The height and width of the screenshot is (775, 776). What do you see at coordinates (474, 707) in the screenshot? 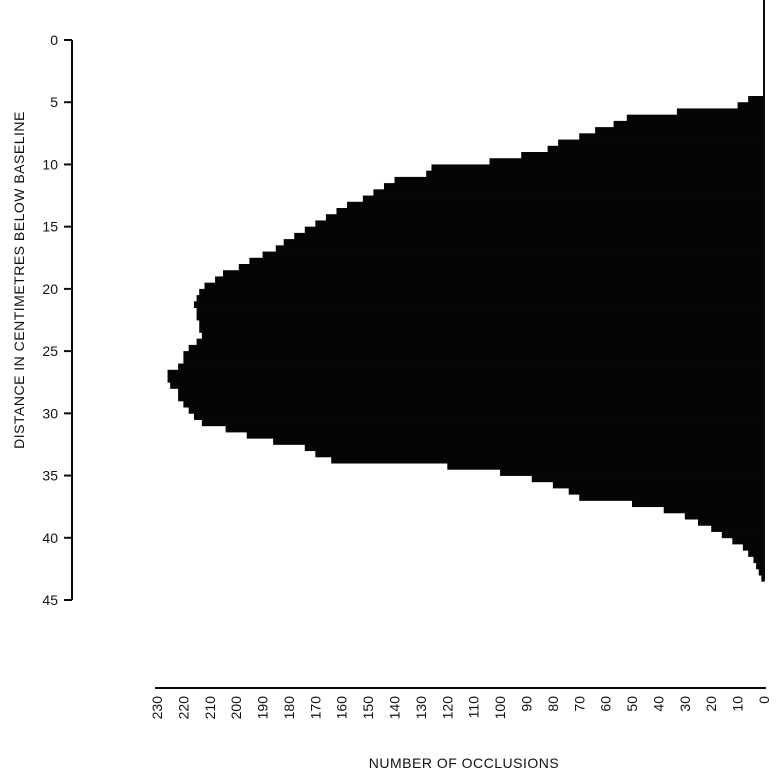
I see `x-tick-label: 110` at bounding box center [474, 707].